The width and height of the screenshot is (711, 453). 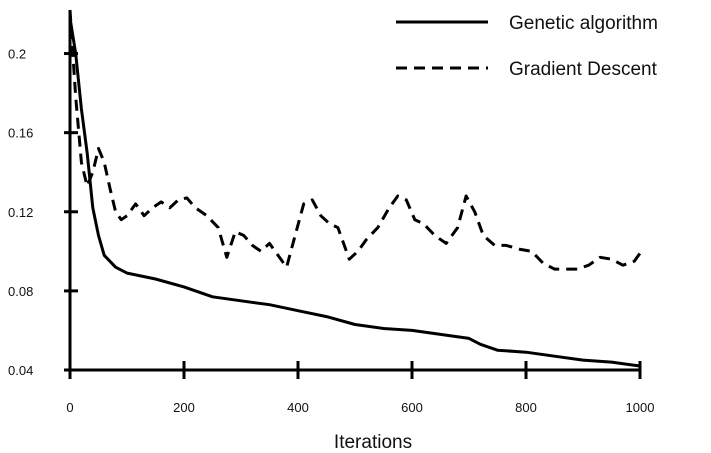 What do you see at coordinates (20, 291) in the screenshot?
I see `y-tick-label: 0.08` at bounding box center [20, 291].